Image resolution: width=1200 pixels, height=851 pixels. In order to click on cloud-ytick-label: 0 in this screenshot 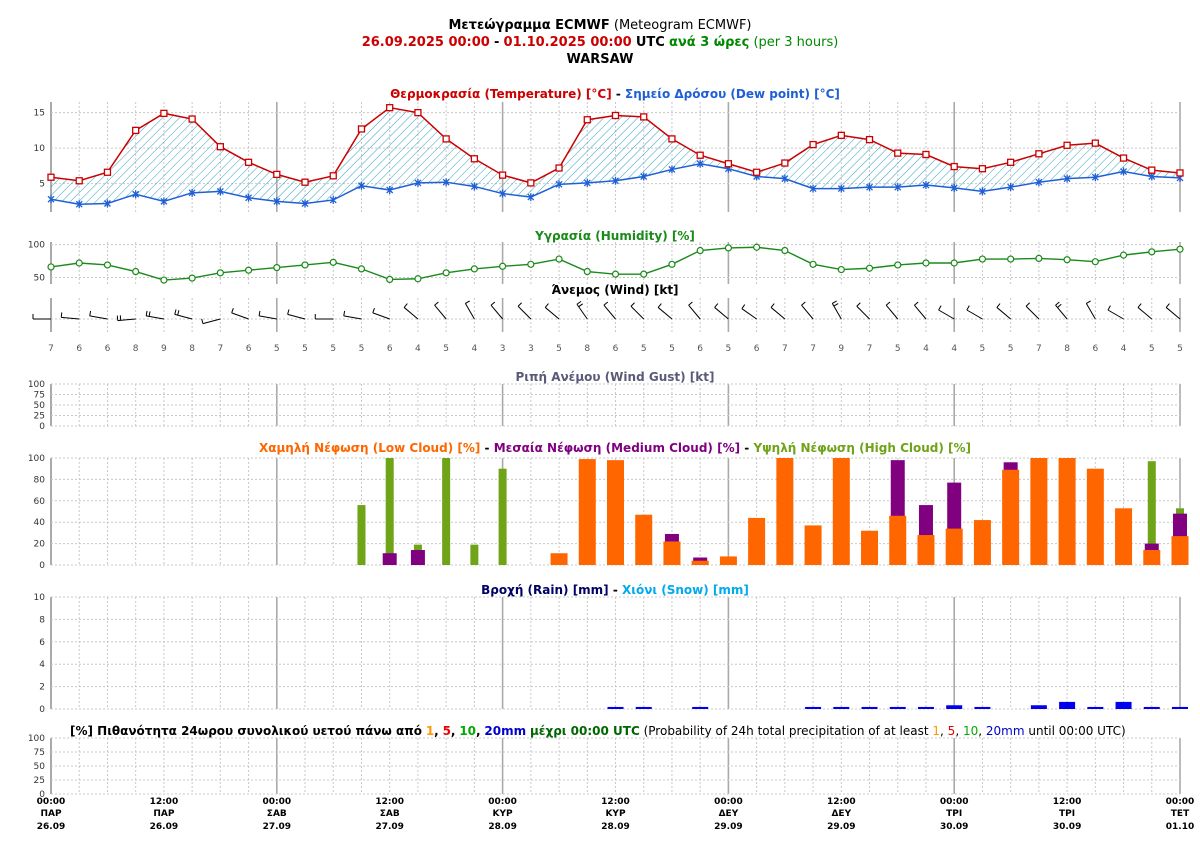, I will do `click(42, 566)`.